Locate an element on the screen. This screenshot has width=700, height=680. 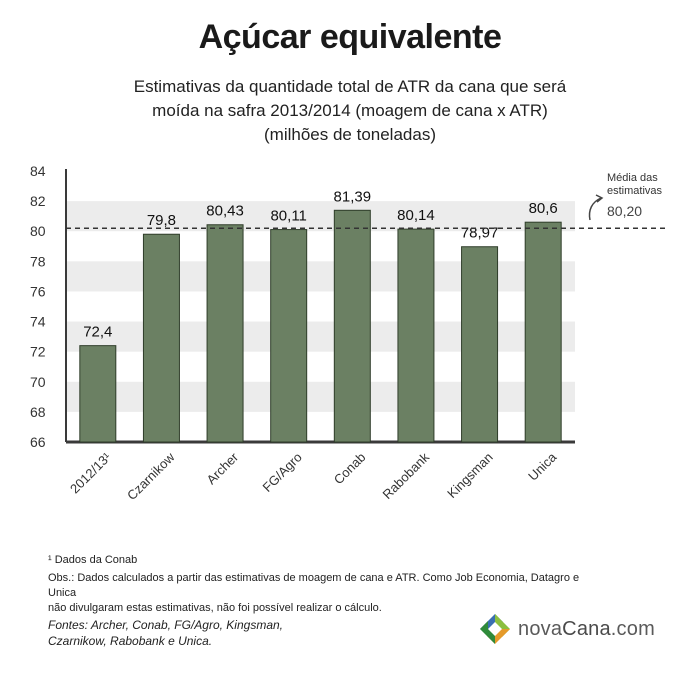
x-tick-label: Kingsman is located at coordinates (469, 475).